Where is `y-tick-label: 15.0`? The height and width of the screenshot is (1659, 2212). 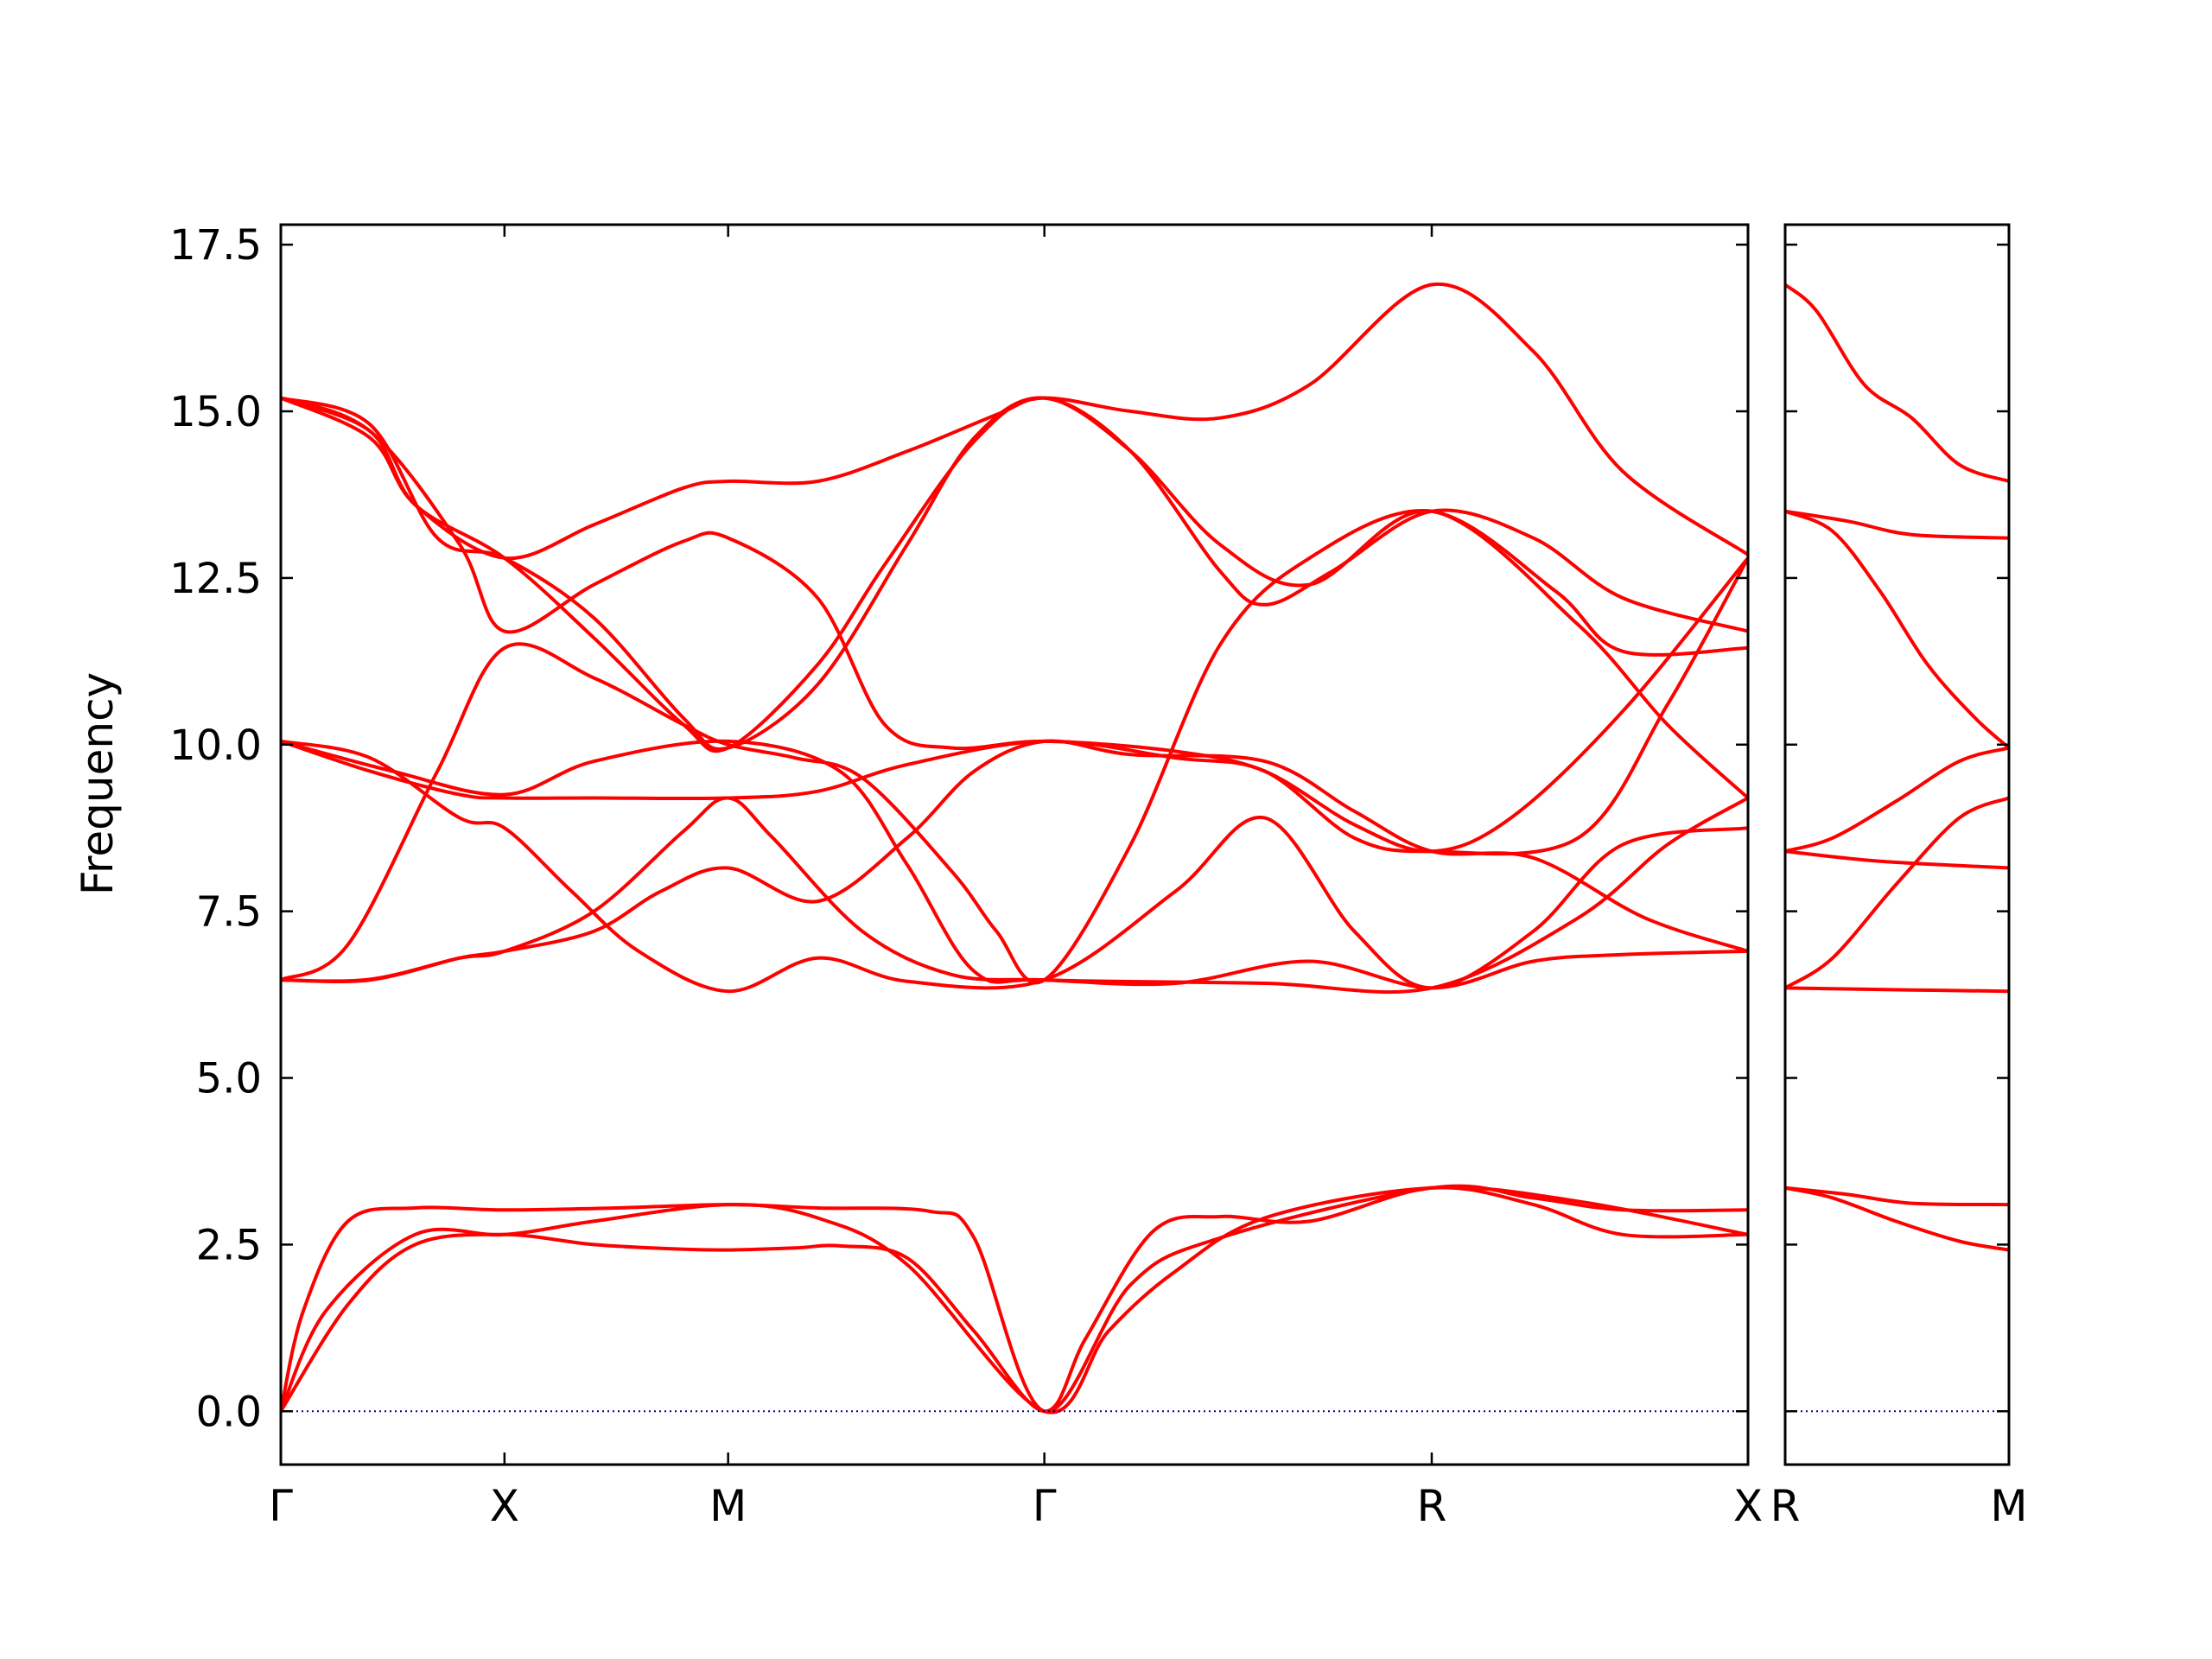
y-tick-label: 15.0 is located at coordinates (215, 412).